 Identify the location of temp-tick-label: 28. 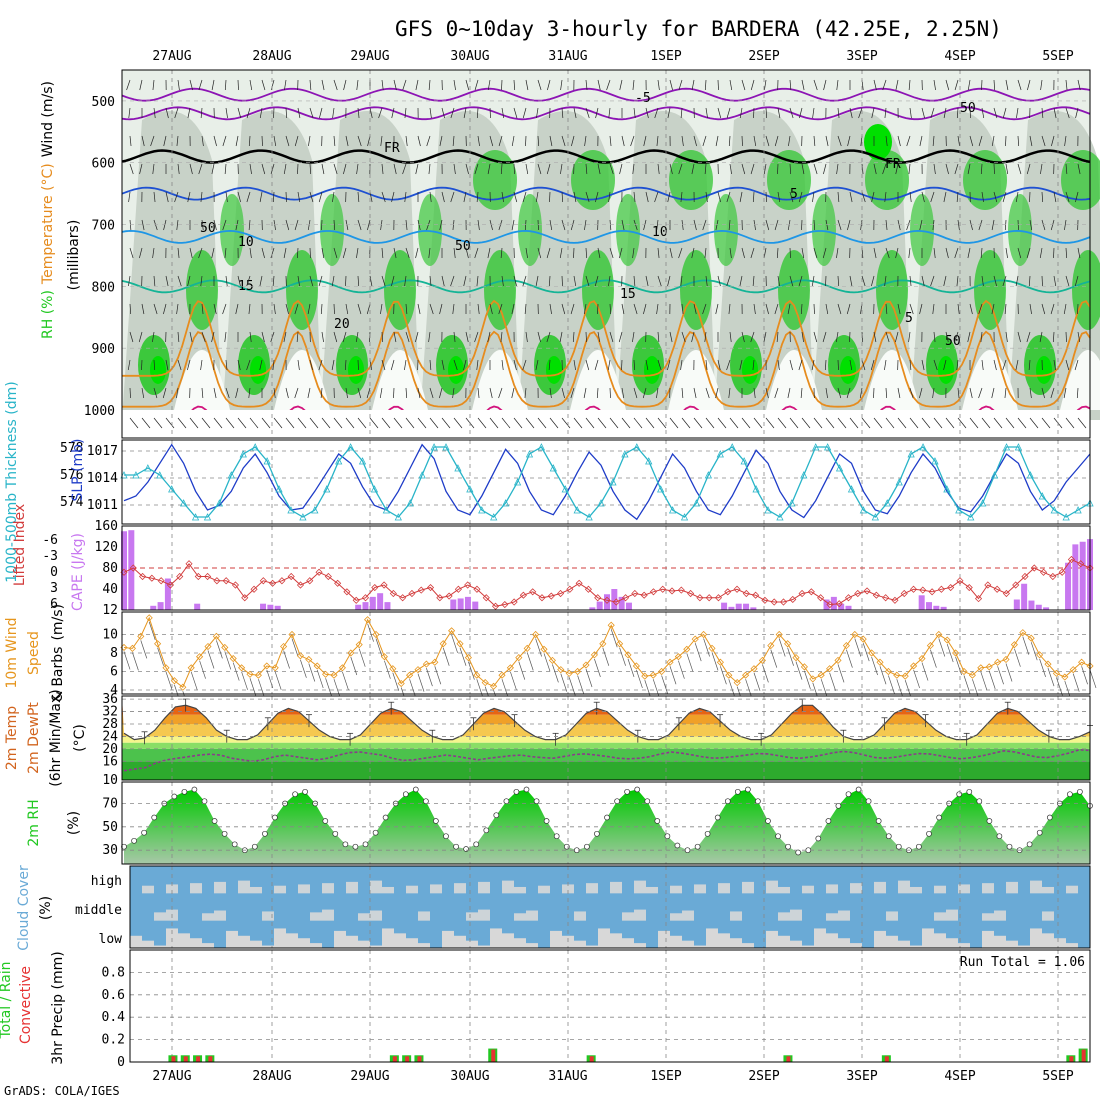
(110, 724).